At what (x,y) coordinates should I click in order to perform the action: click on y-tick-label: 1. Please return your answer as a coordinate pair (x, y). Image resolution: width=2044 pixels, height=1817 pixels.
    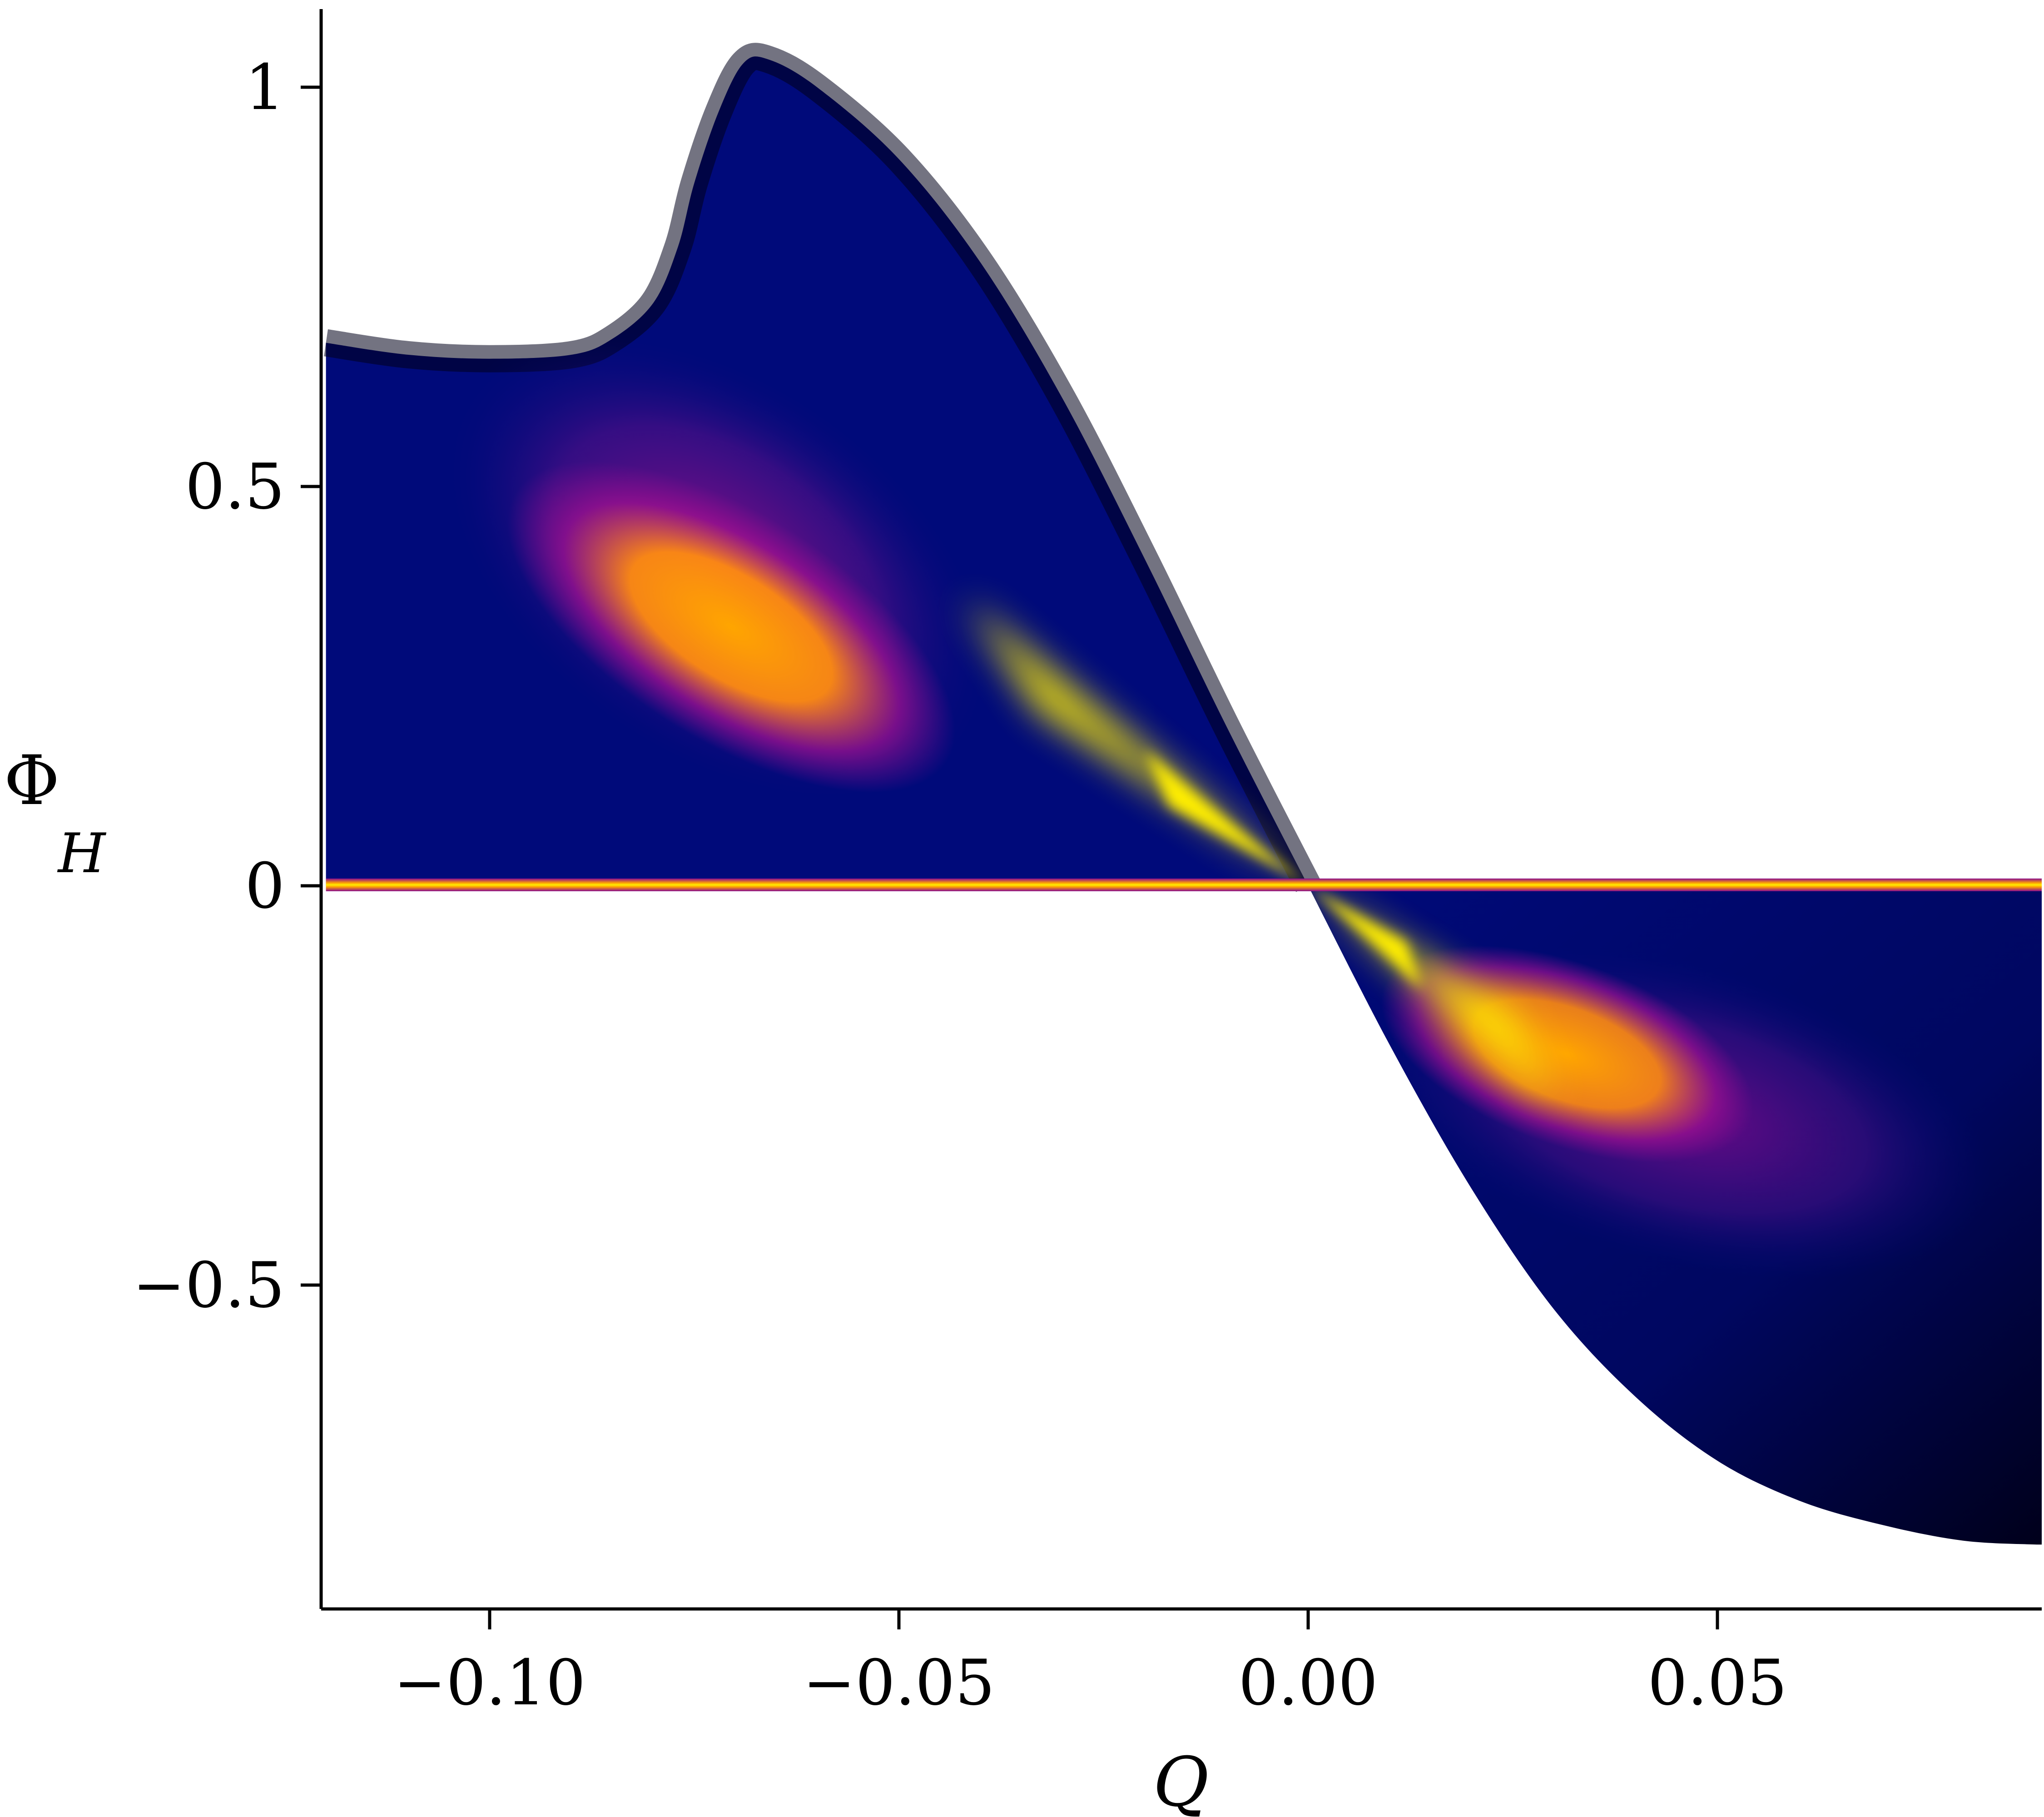
    Looking at the image, I should click on (265, 87).